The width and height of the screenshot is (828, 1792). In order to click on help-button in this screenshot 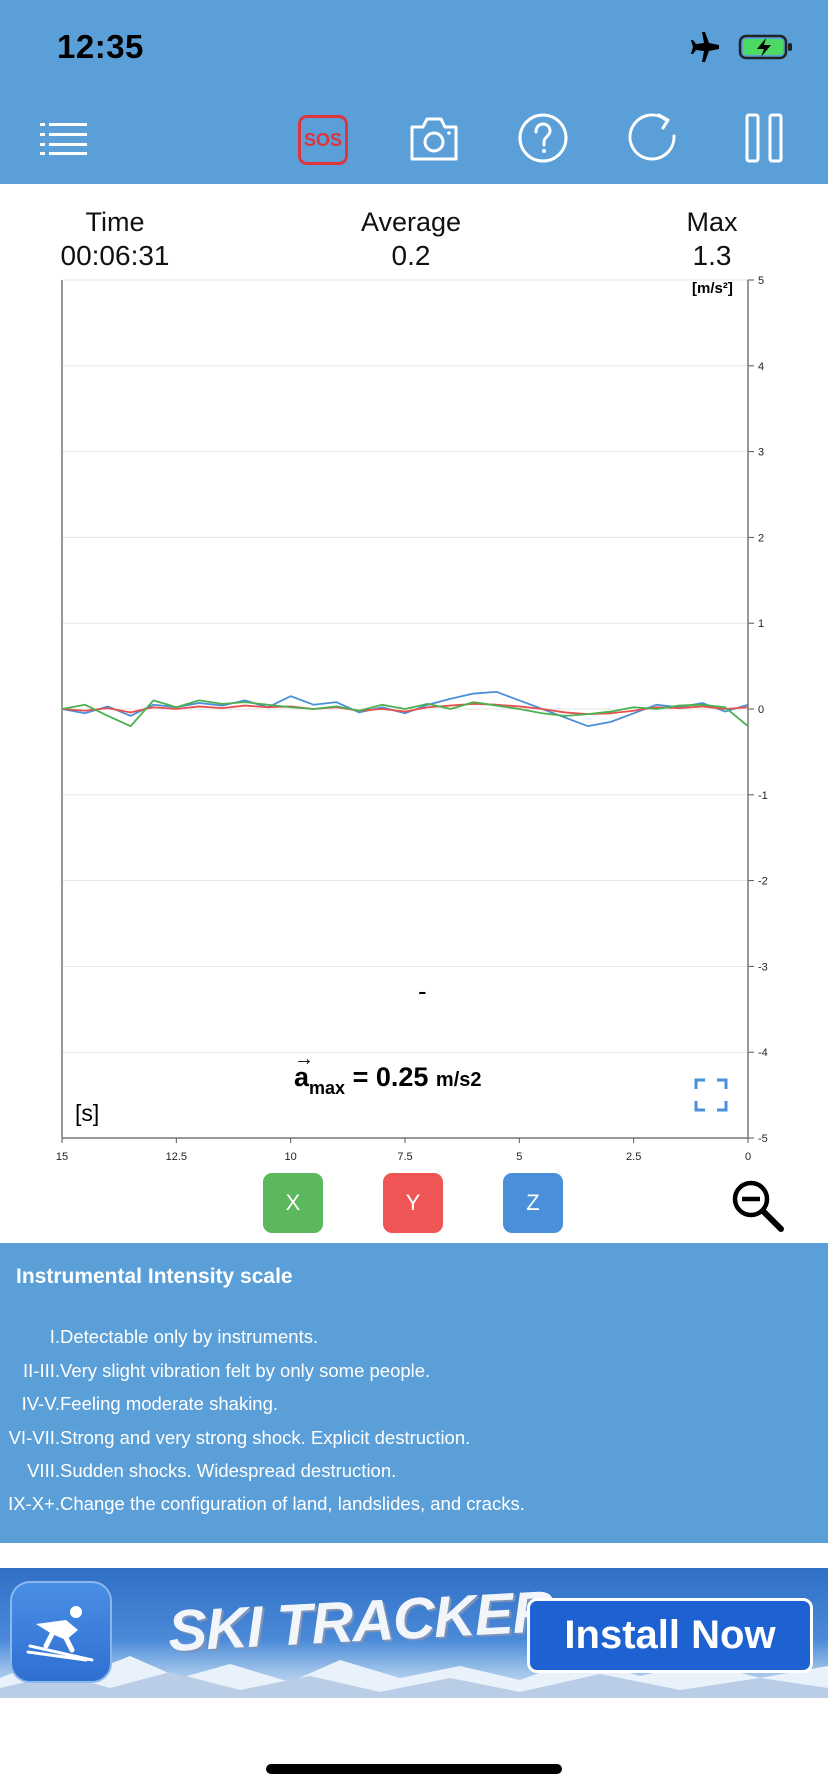, I will do `click(543, 140)`.